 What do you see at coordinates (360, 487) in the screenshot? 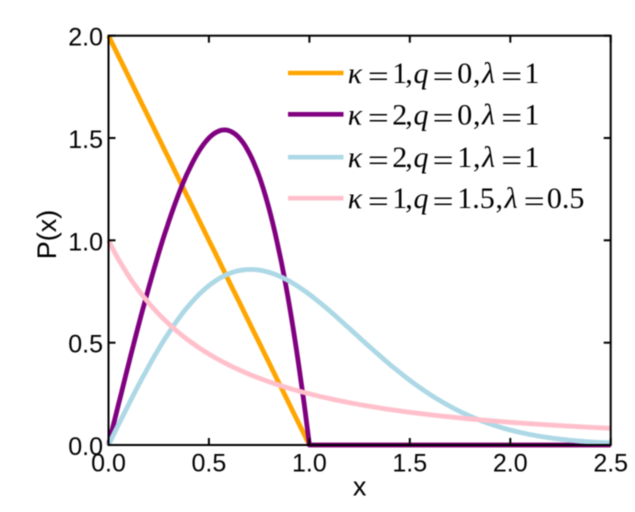
I see `svg-text: x` at bounding box center [360, 487].